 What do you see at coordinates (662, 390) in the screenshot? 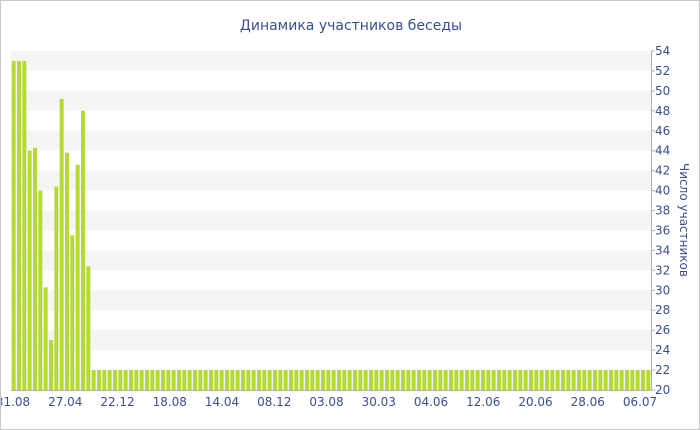
I see `y-tick-label: 20` at bounding box center [662, 390].